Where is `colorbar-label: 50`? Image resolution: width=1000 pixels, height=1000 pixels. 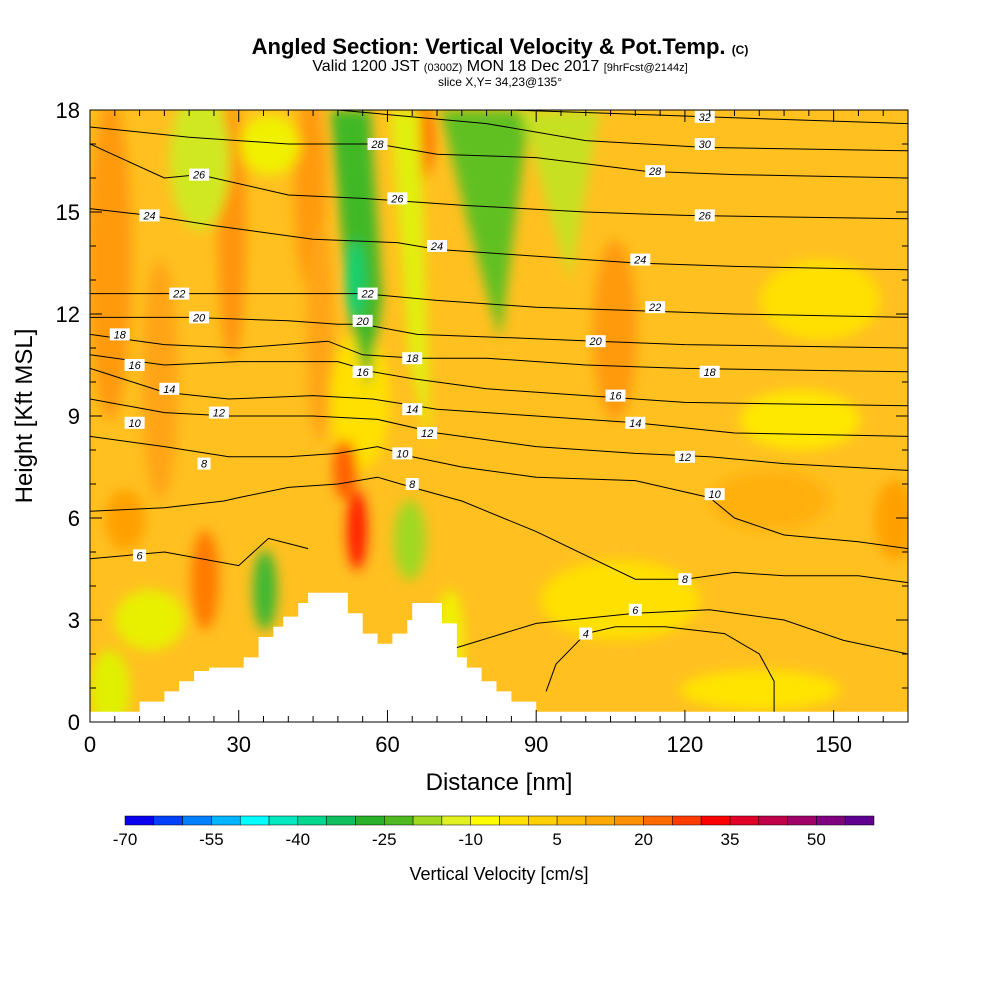 colorbar-label: 50 is located at coordinates (816, 839).